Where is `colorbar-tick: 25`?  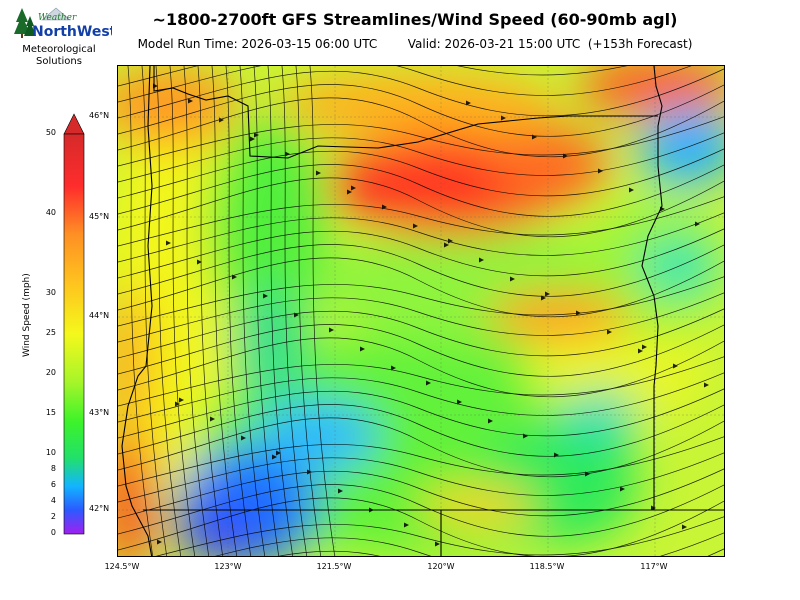 colorbar-tick: 25 is located at coordinates (50, 332).